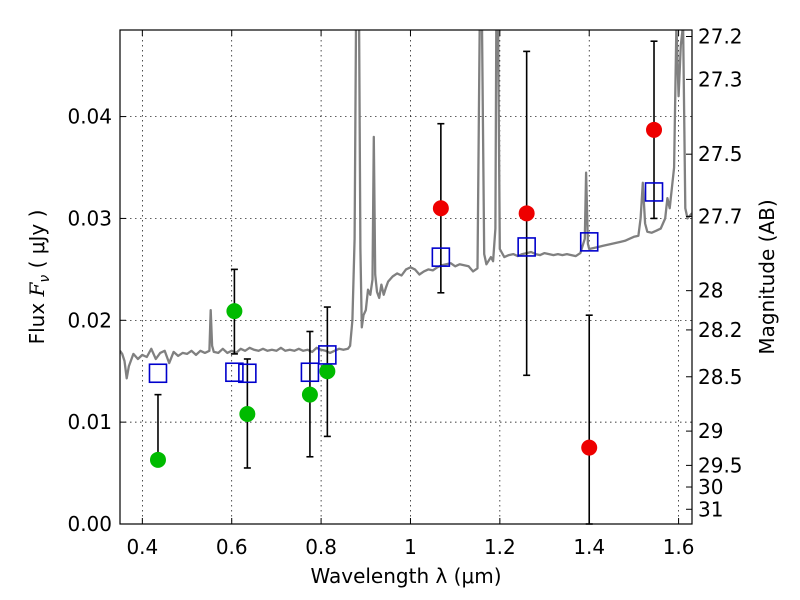 The width and height of the screenshot is (800, 600). What do you see at coordinates (720, 330) in the screenshot?
I see `y2-tick-label: 28.2` at bounding box center [720, 330].